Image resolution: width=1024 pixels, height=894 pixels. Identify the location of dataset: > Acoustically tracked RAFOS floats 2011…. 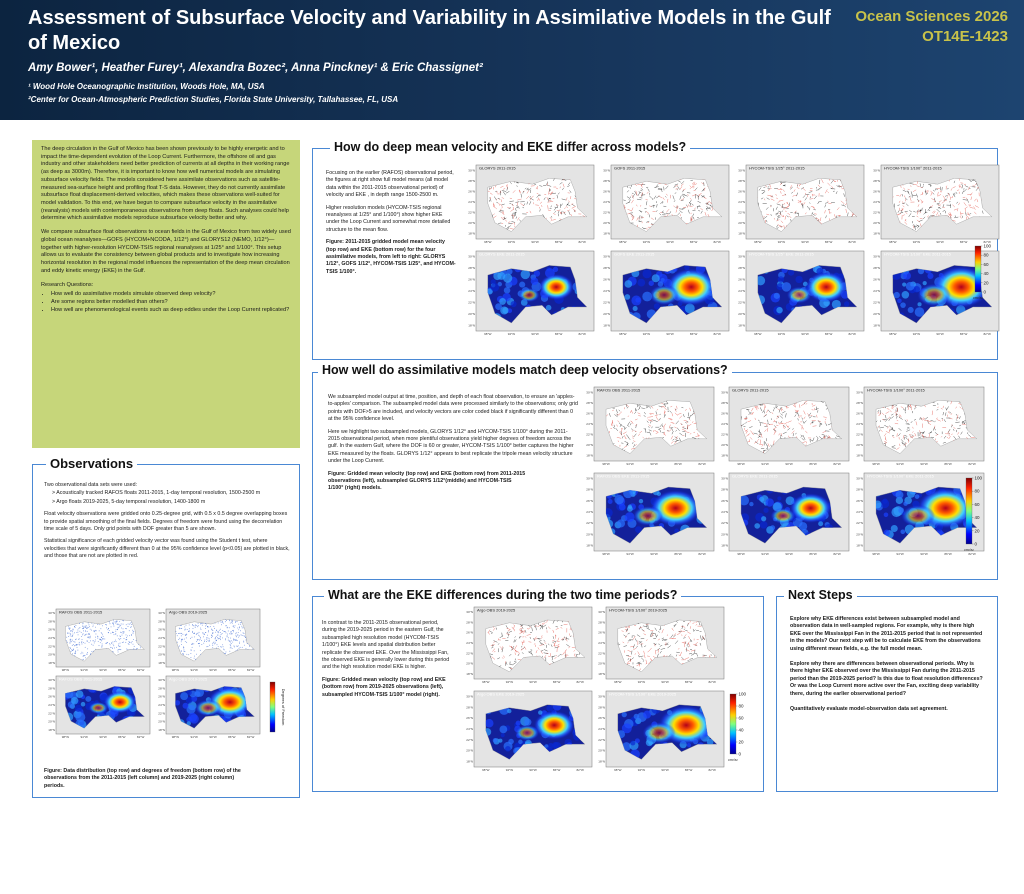
(156, 493).